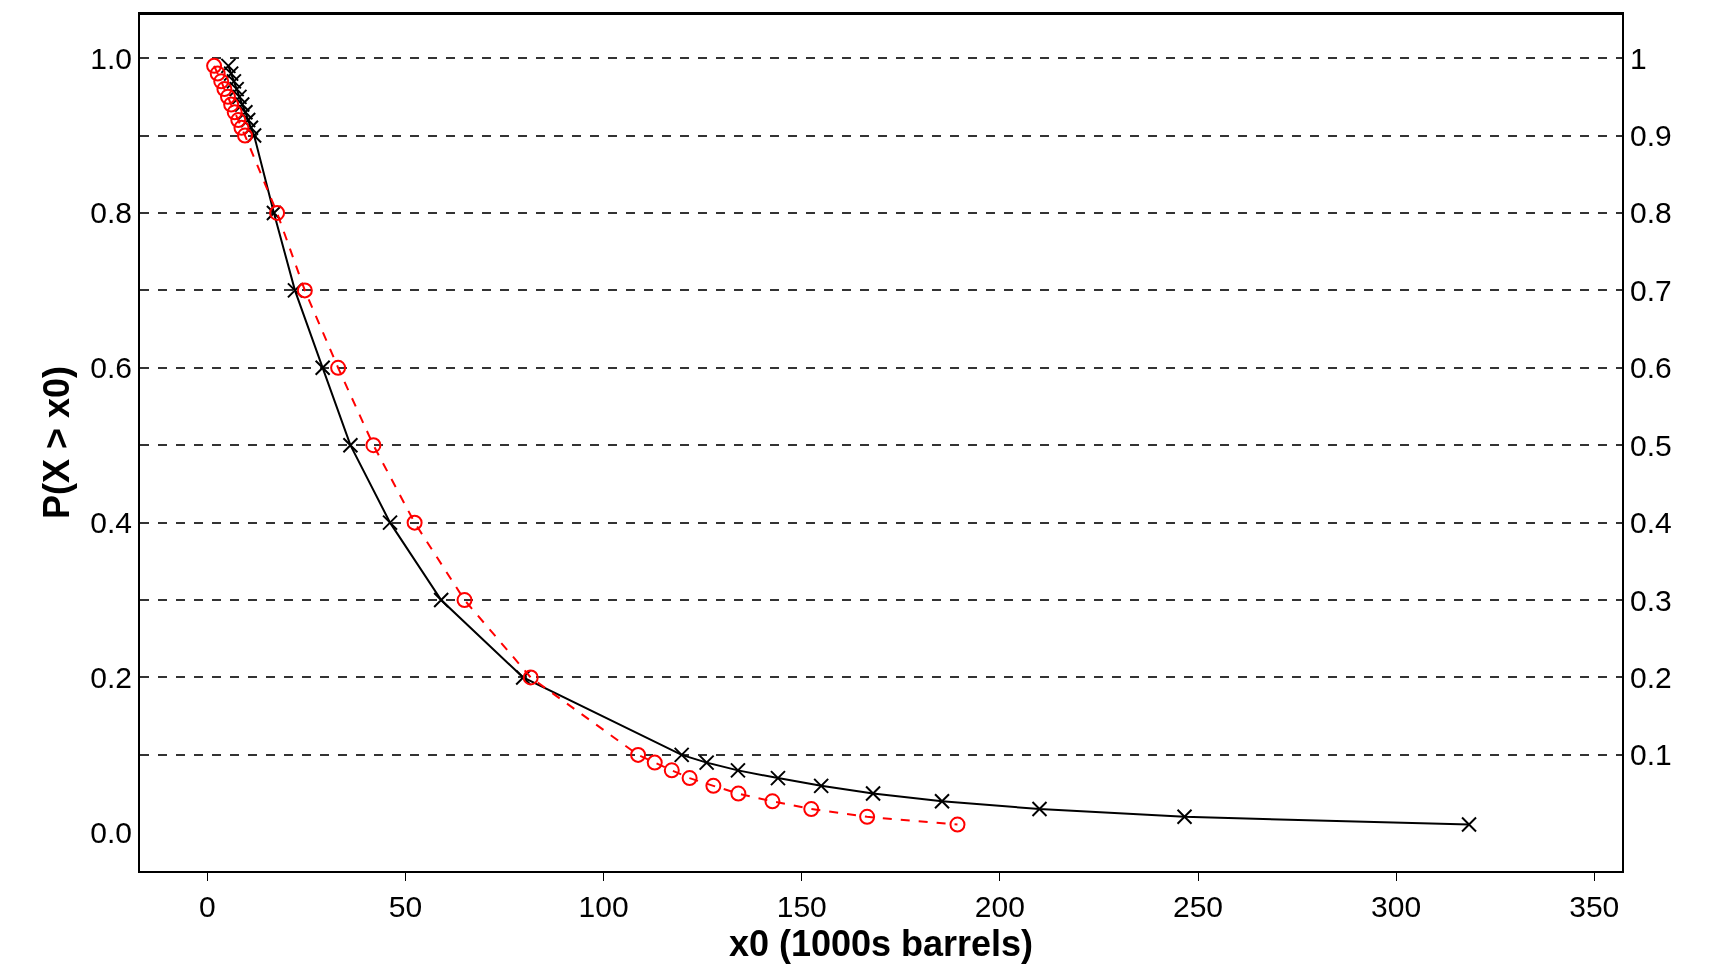  What do you see at coordinates (881, 943) in the screenshot?
I see `x-axis-title: x0 (1000s barrels)` at bounding box center [881, 943].